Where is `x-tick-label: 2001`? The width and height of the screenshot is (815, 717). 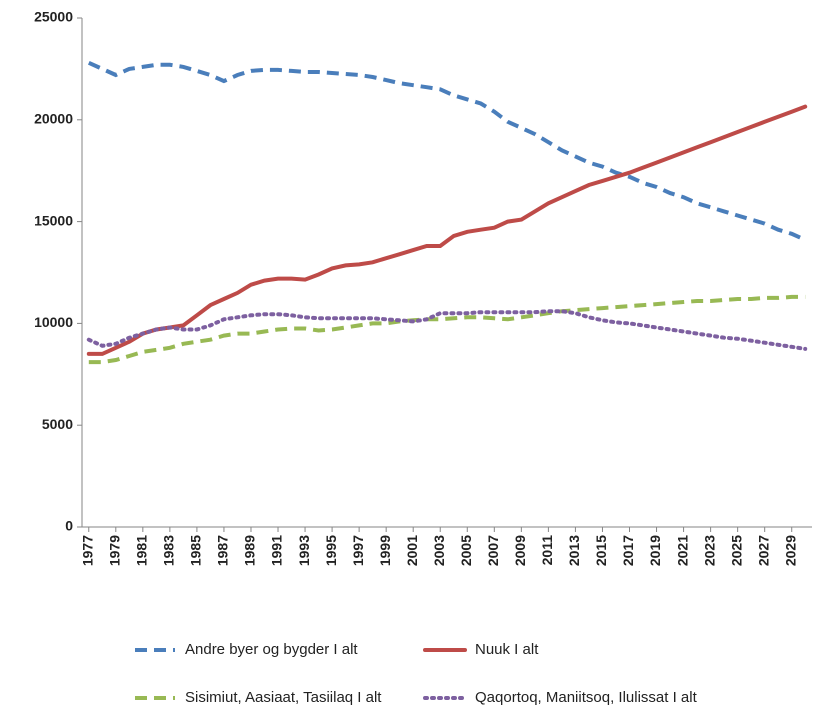 x-tick-label: 2001 is located at coordinates (412, 550).